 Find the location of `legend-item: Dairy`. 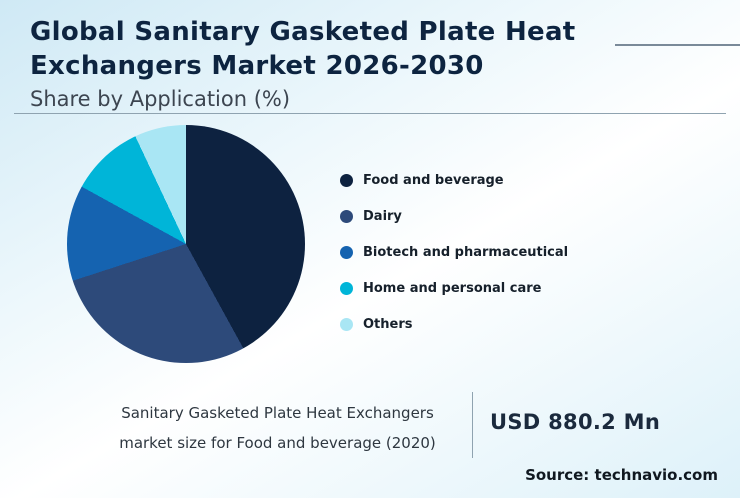

legend-item: Dairy is located at coordinates (454, 216).